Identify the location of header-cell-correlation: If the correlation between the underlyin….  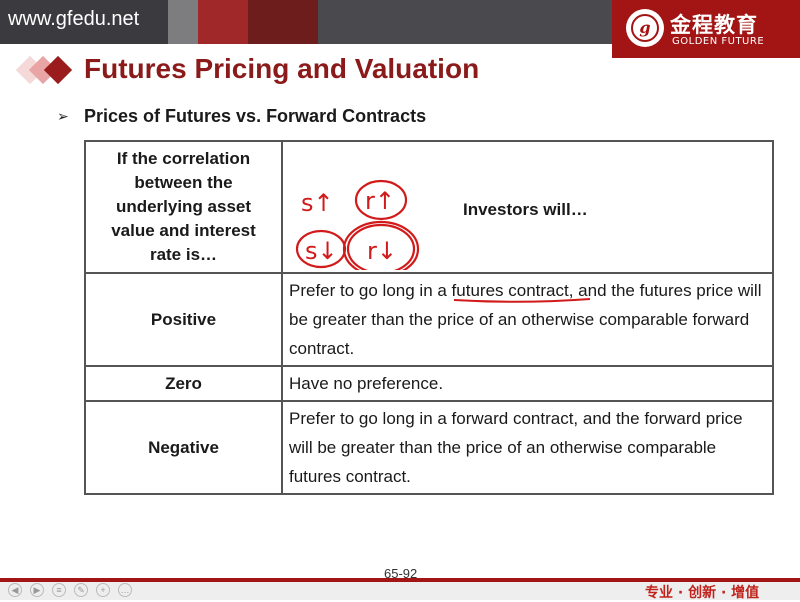
(183, 207).